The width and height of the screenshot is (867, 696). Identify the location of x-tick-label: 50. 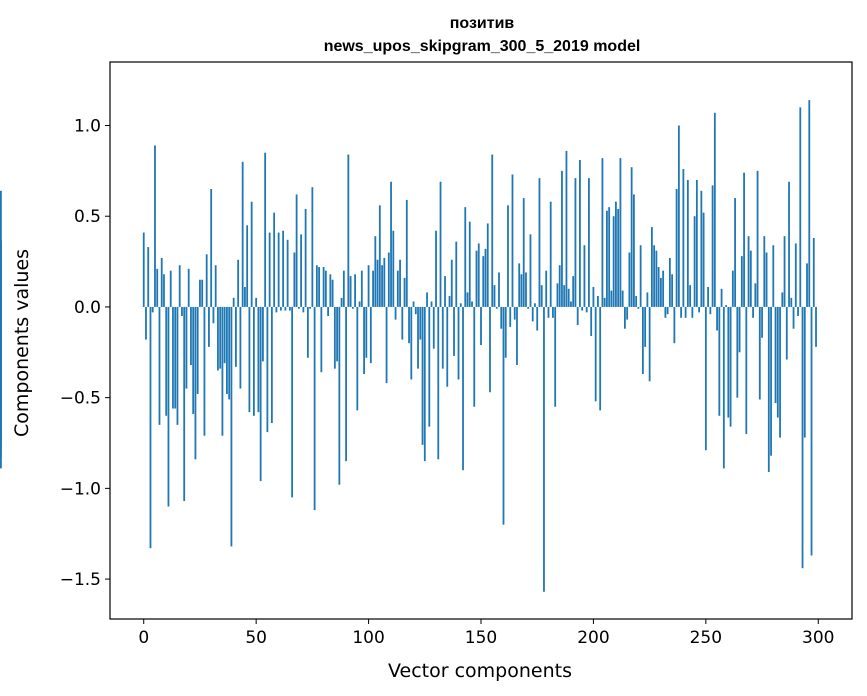
(256, 638).